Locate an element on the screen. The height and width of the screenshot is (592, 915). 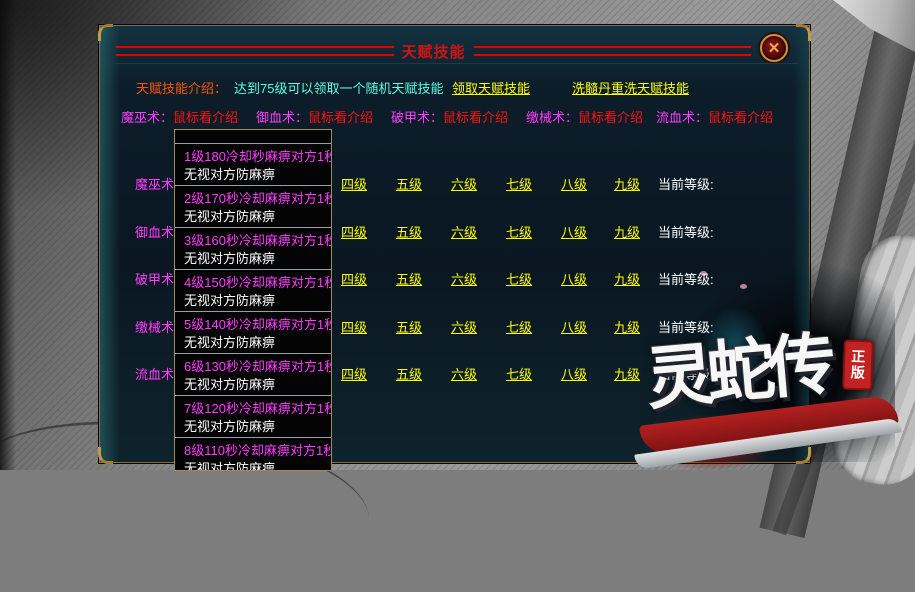
dialog-title: 天赋技能 is located at coordinates (433, 52).